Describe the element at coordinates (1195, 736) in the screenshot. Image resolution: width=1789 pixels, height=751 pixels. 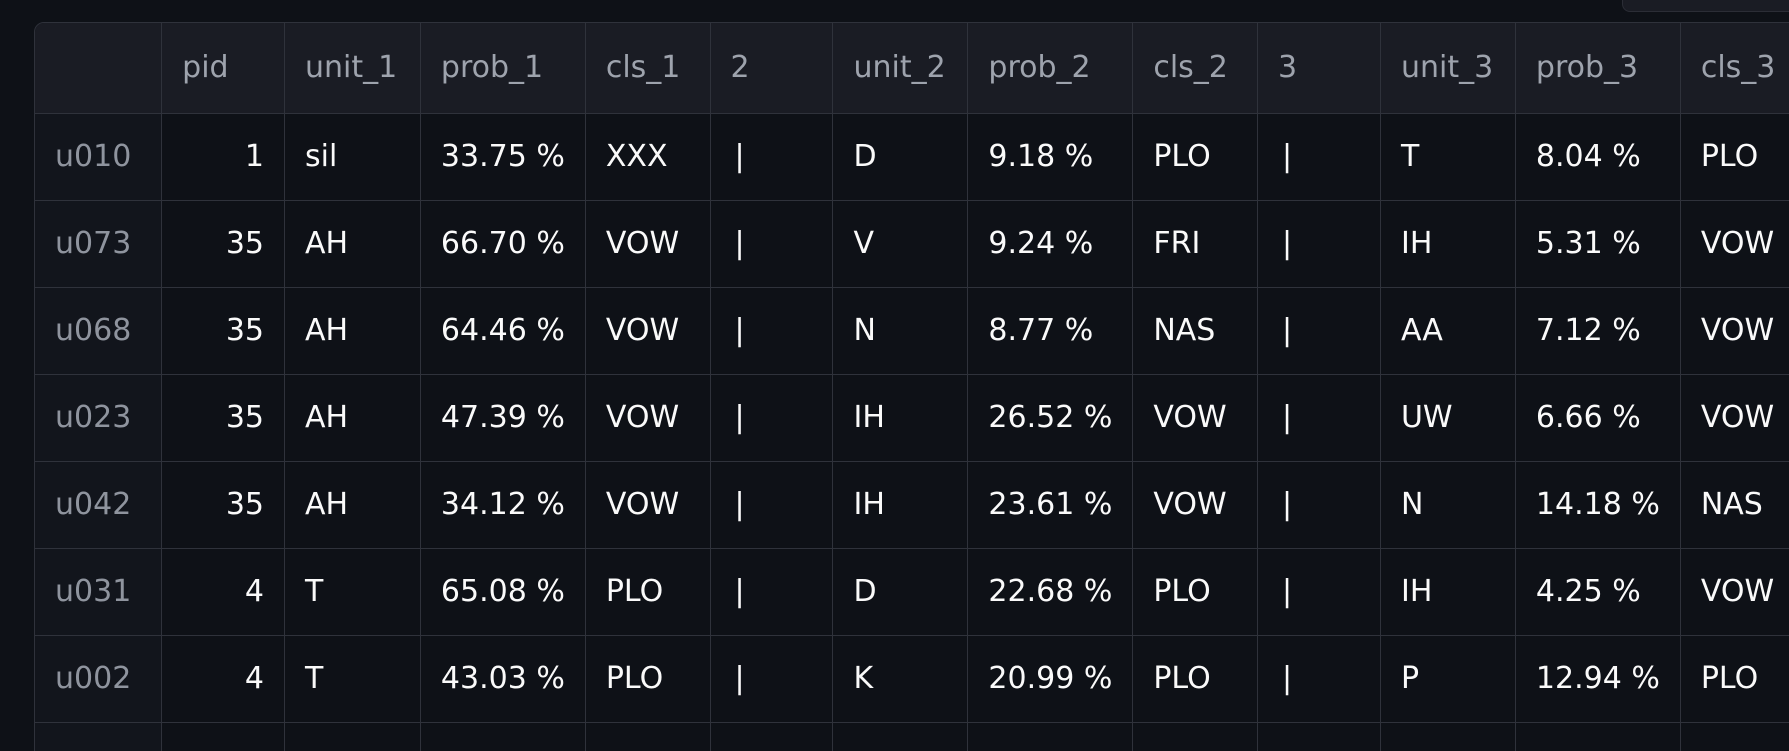
I see `cls-2-cell` at that location.